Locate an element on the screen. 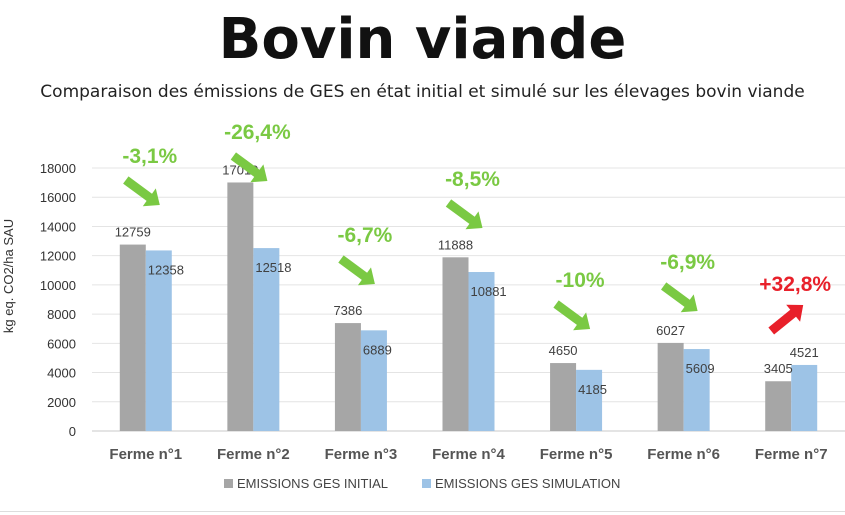 This screenshot has height=515, width=845. legend-swatch-initial is located at coordinates (228, 483).